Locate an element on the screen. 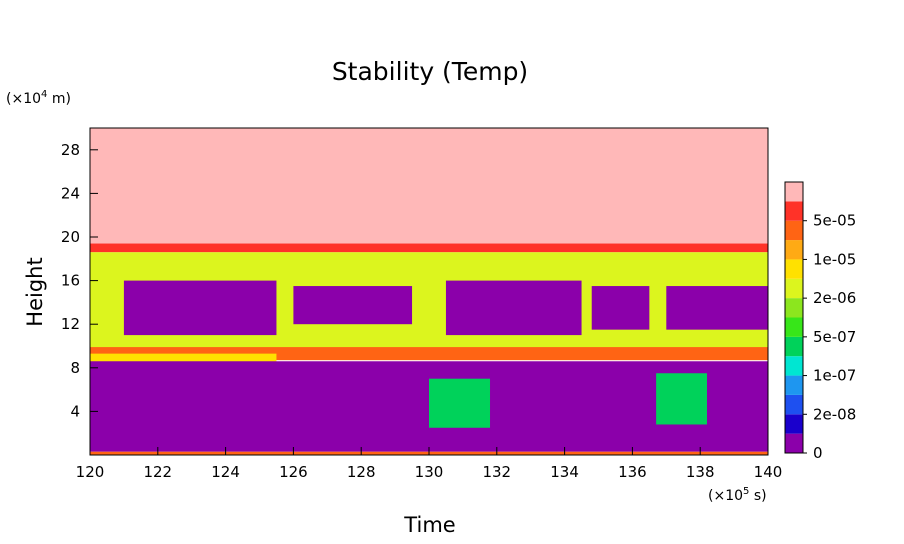 Image resolution: width=904 pixels, height=544 pixels. x-tick-label: 126 is located at coordinates (293, 472).